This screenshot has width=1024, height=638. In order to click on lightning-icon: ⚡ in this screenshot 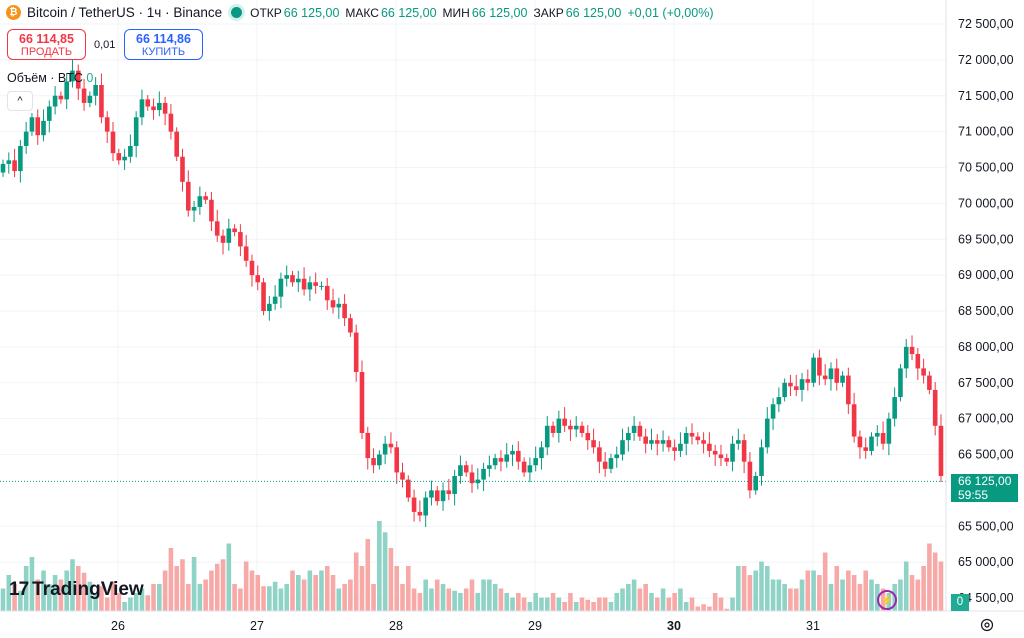, I will do `click(887, 600)`.